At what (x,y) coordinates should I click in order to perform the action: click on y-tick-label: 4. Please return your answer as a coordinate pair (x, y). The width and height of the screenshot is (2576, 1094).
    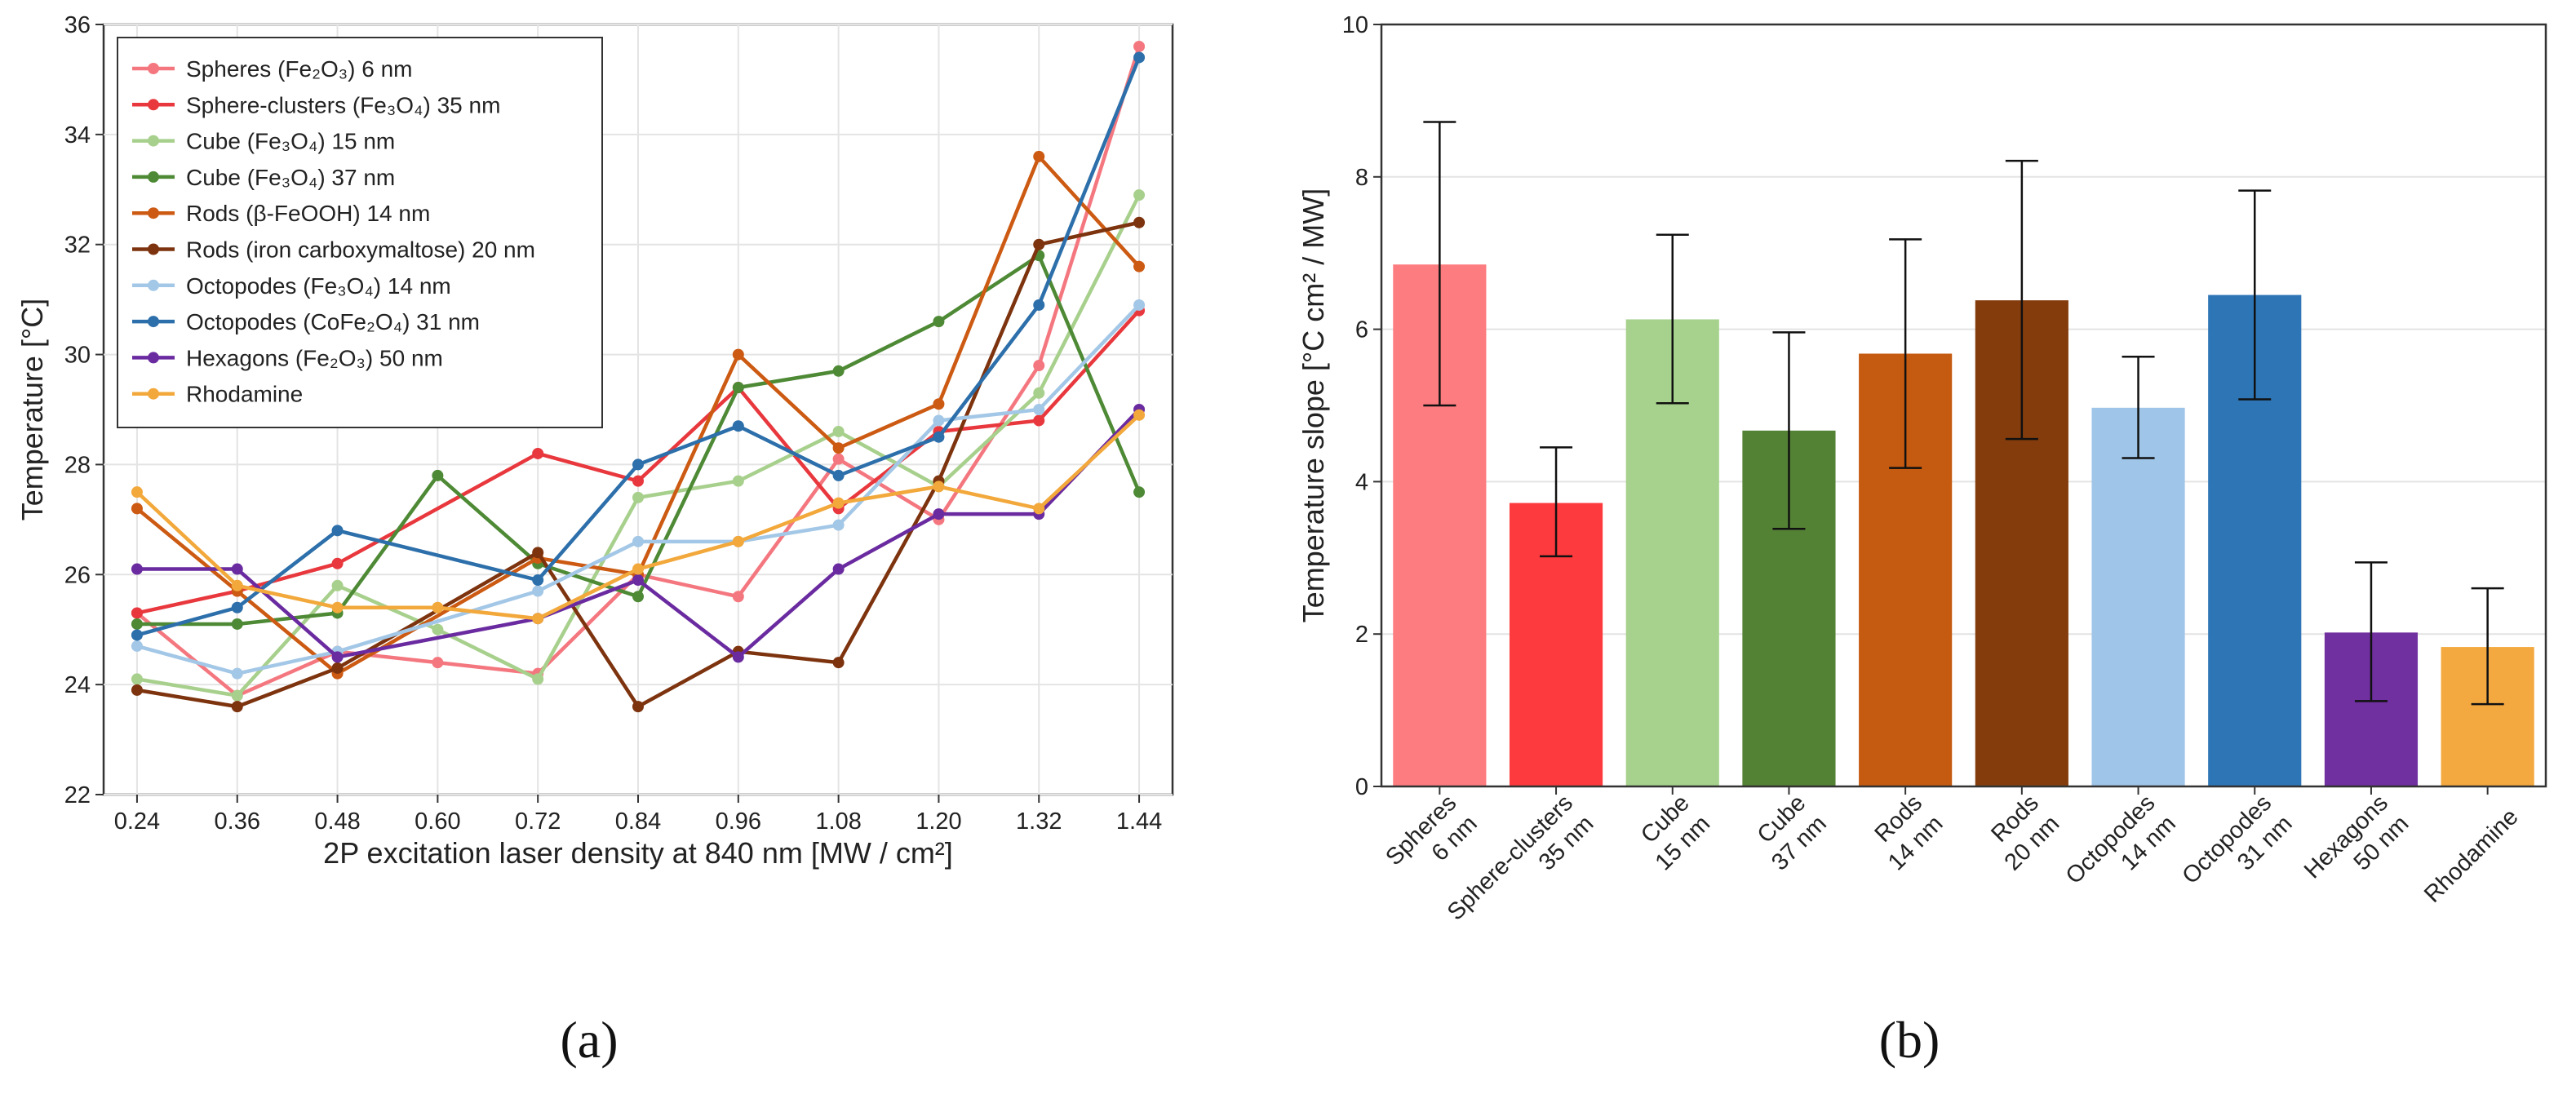
    Looking at the image, I should click on (1361, 482).